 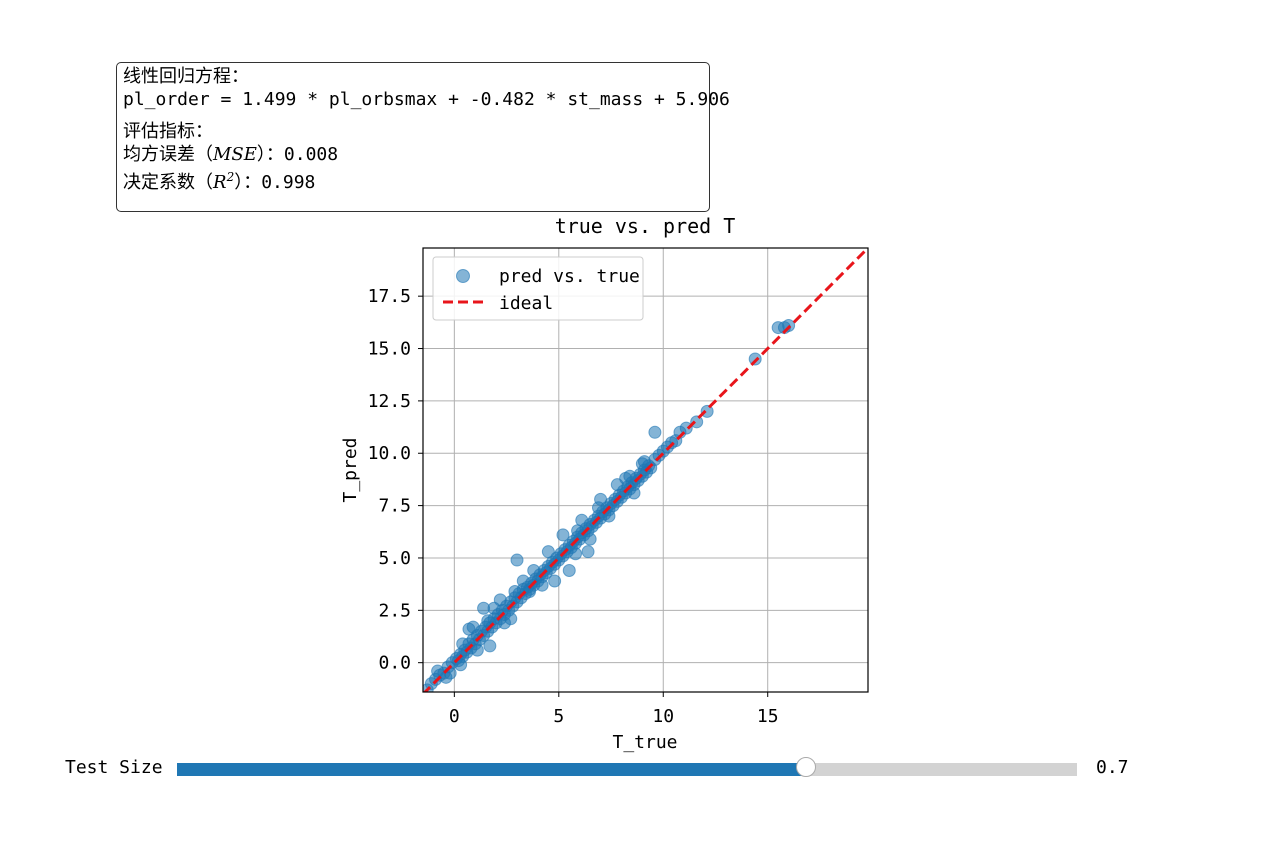 What do you see at coordinates (526, 303) in the screenshot?
I see `legend-label-ideal: ideal` at bounding box center [526, 303].